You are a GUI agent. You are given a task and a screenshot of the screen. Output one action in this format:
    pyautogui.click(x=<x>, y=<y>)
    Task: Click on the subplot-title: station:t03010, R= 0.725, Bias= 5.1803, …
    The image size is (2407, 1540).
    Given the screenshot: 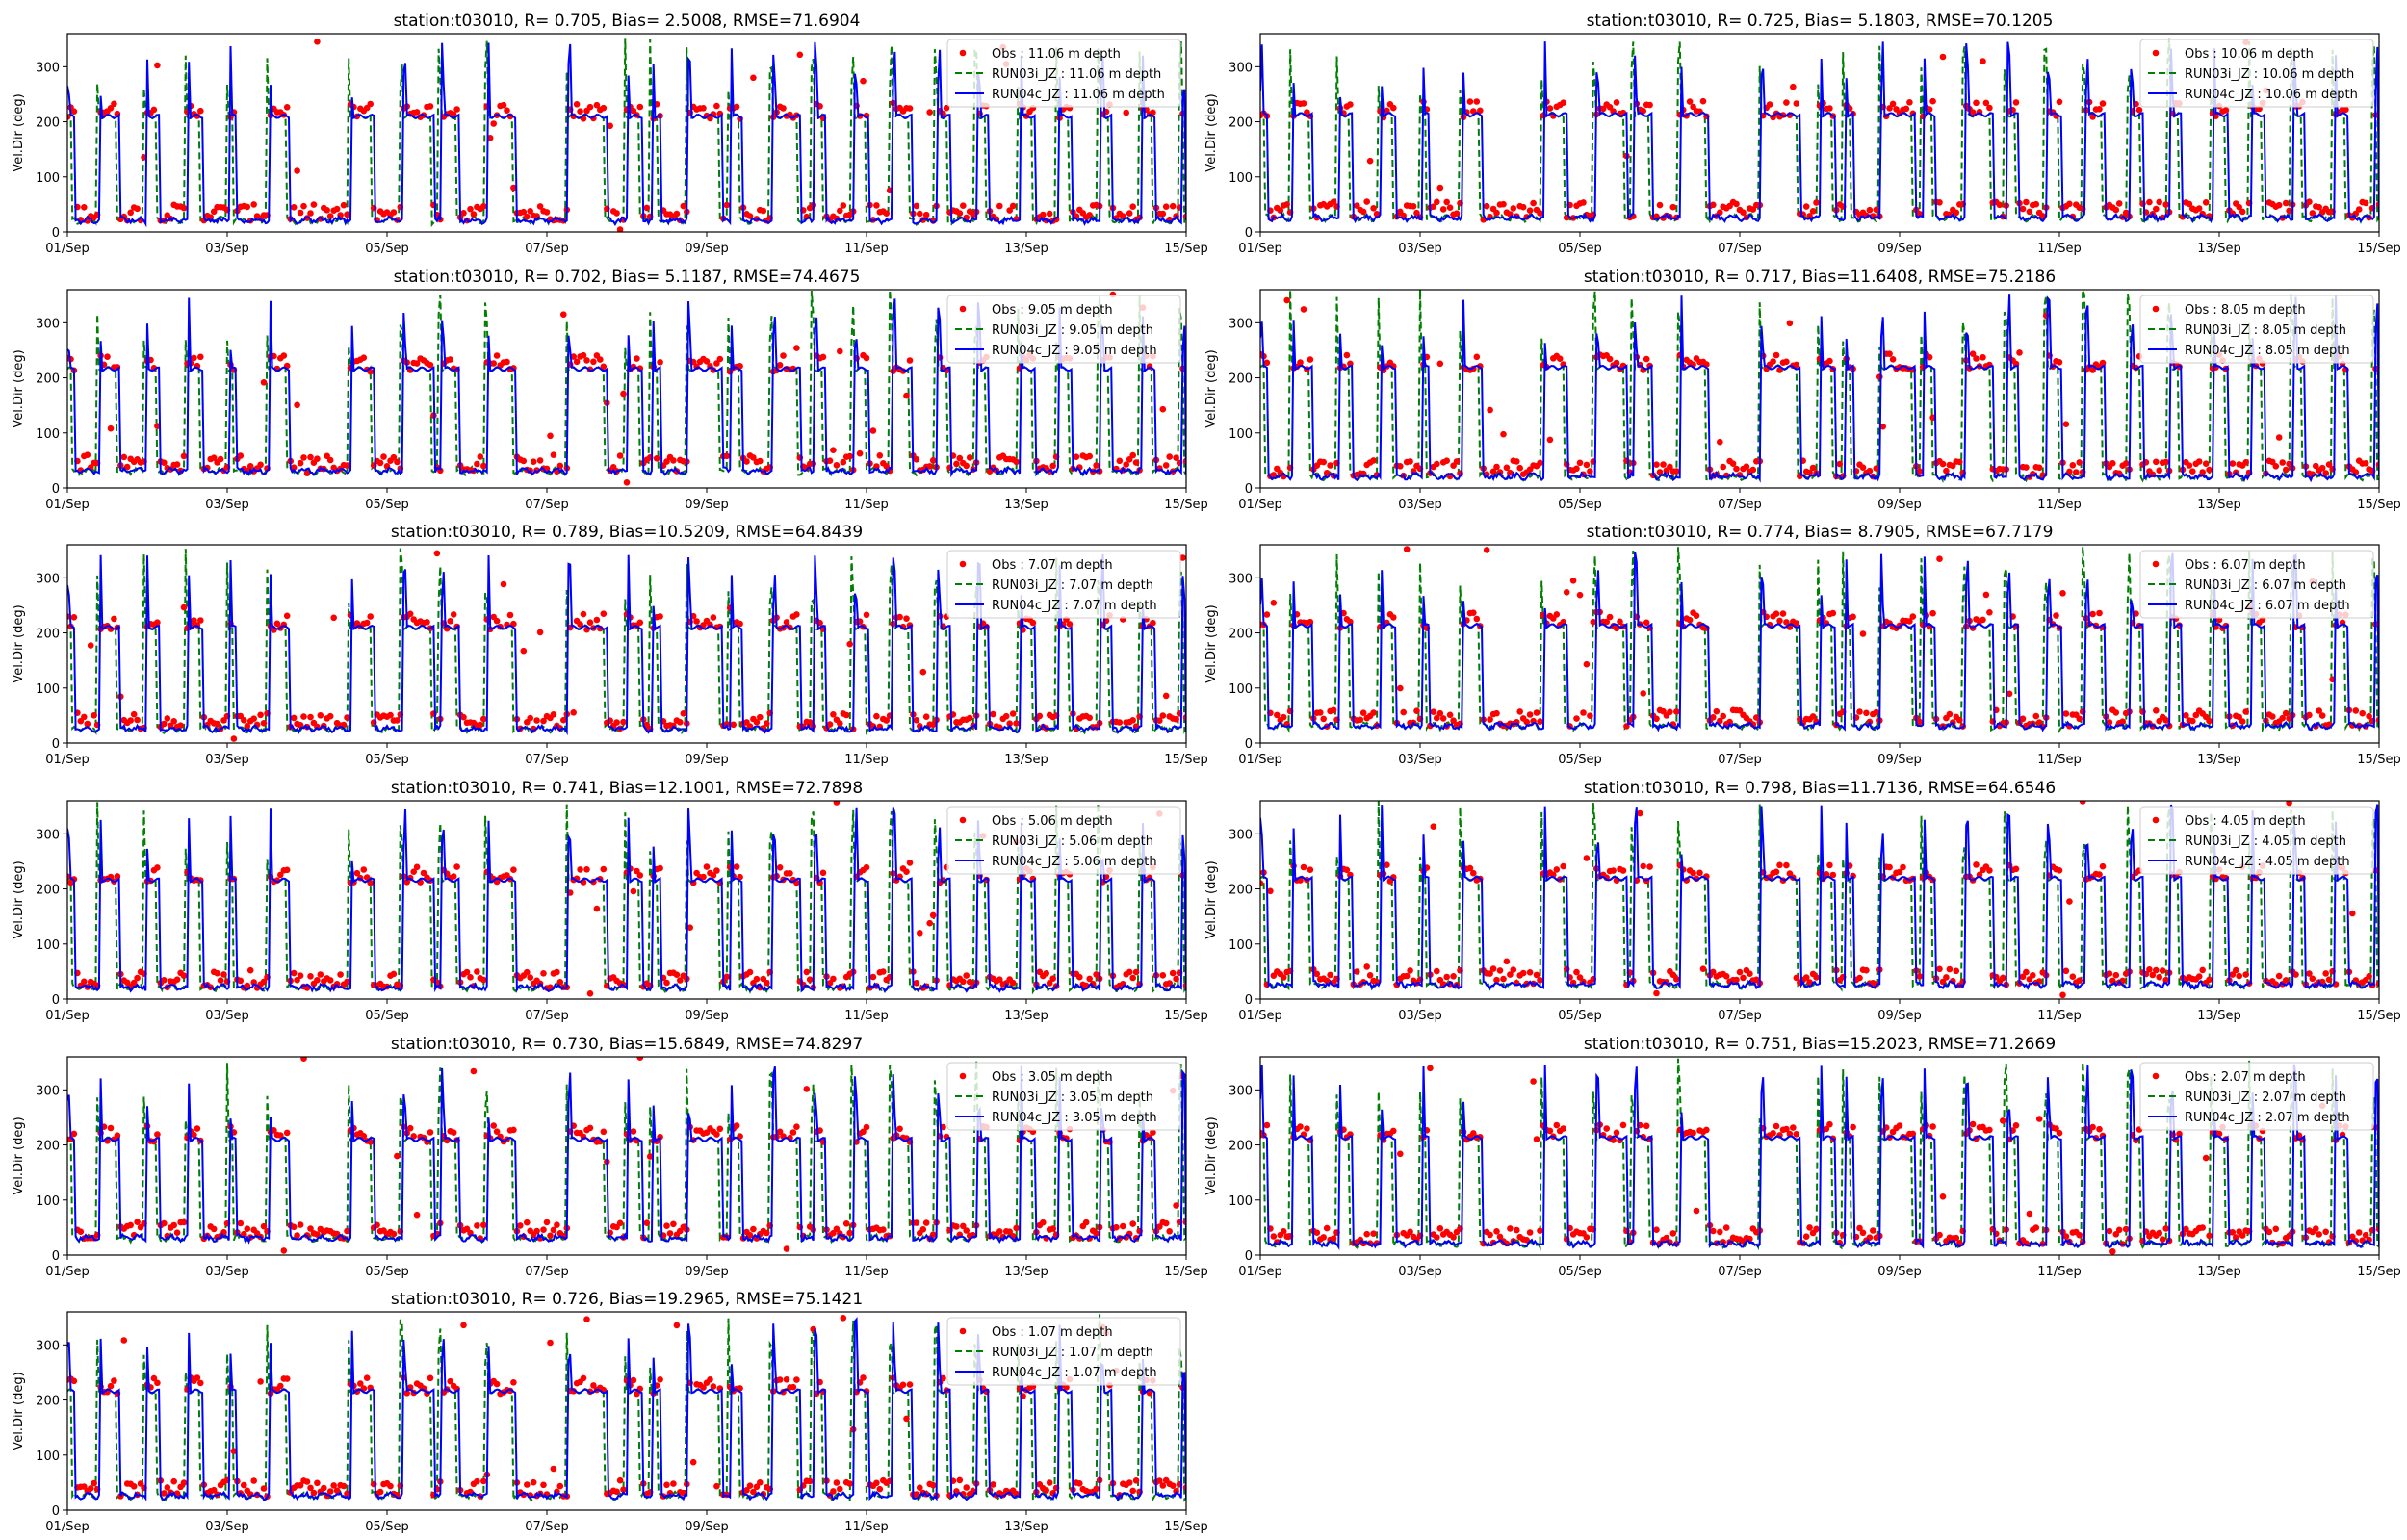 What is the action you would take?
    pyautogui.click(x=1820, y=21)
    